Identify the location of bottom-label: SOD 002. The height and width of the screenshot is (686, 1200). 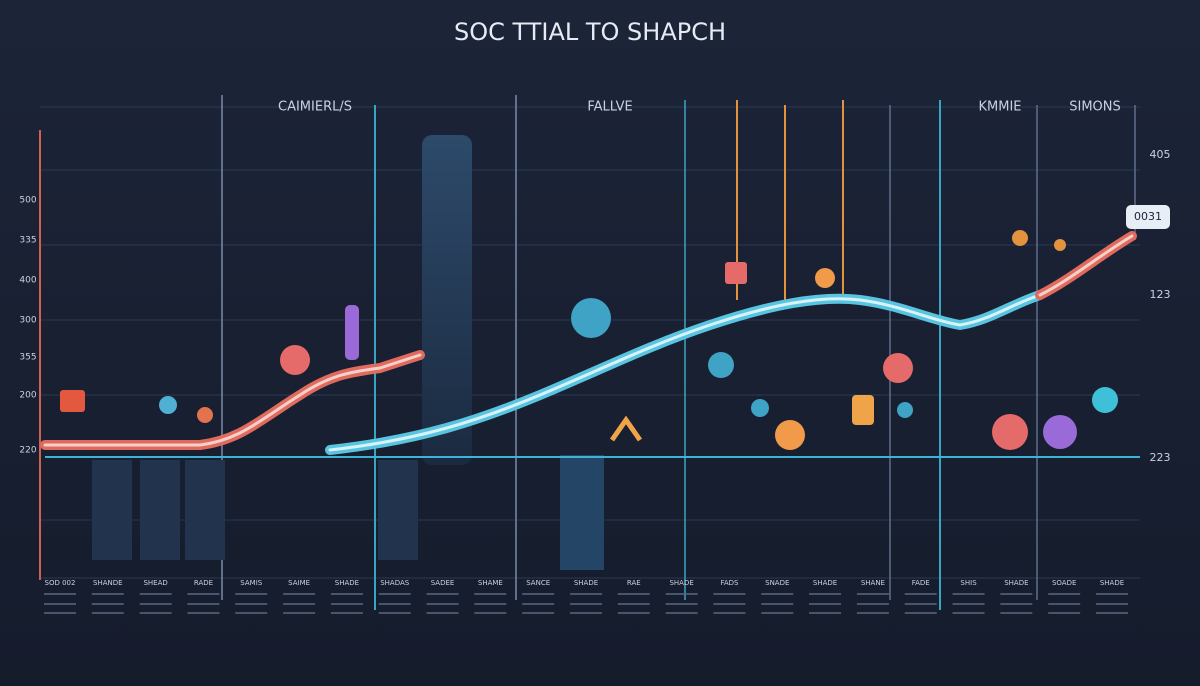
(60, 583).